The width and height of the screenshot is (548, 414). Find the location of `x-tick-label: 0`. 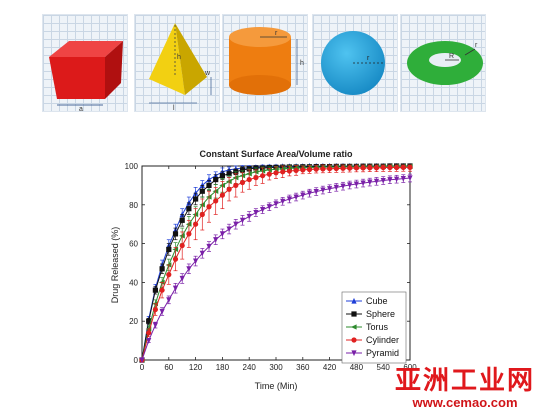

x-tick-label: 0 is located at coordinates (142, 367).